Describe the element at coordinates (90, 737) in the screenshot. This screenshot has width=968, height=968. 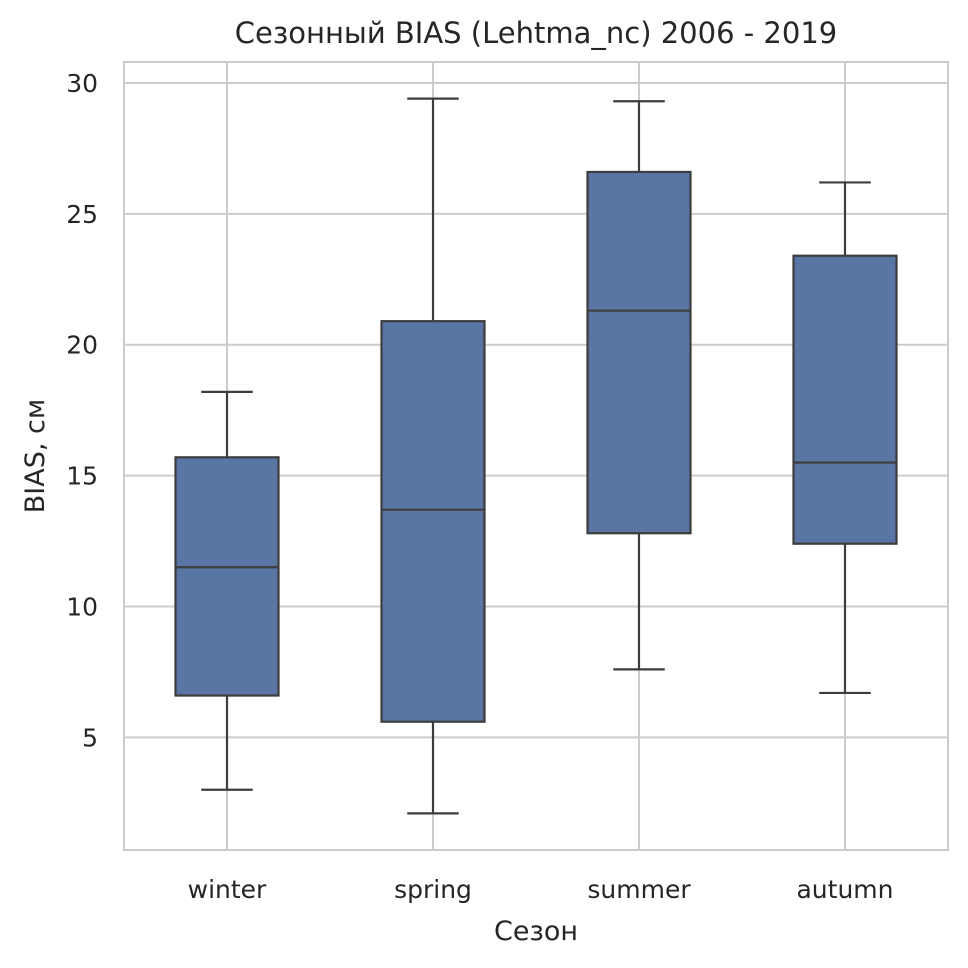
I see `y-tick-label: 5` at that location.